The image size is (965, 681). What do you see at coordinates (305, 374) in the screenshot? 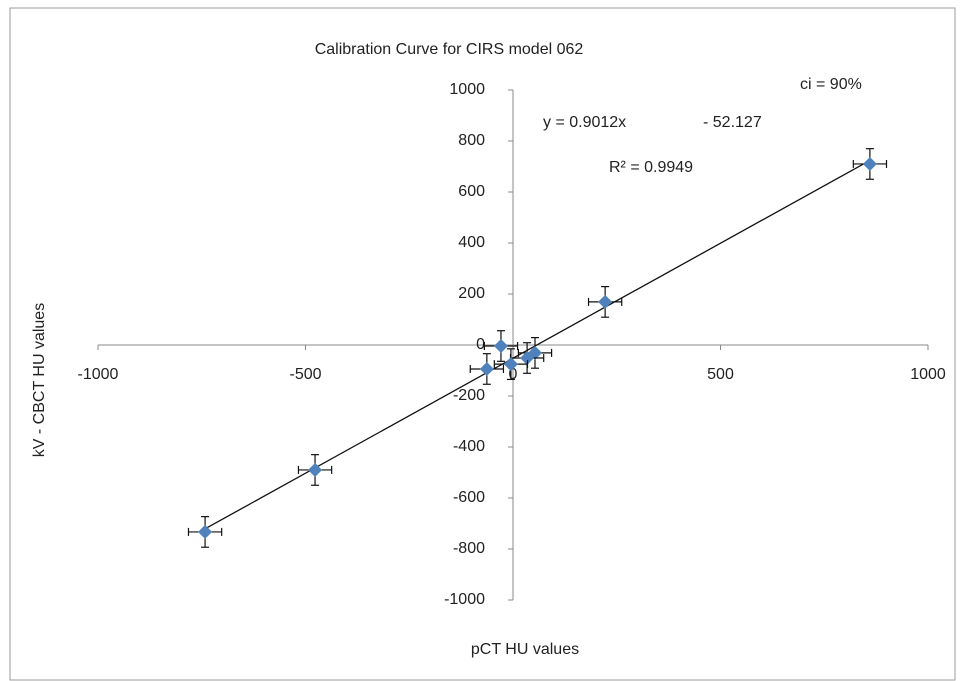
I see `x-tick-label: -500` at bounding box center [305, 374].